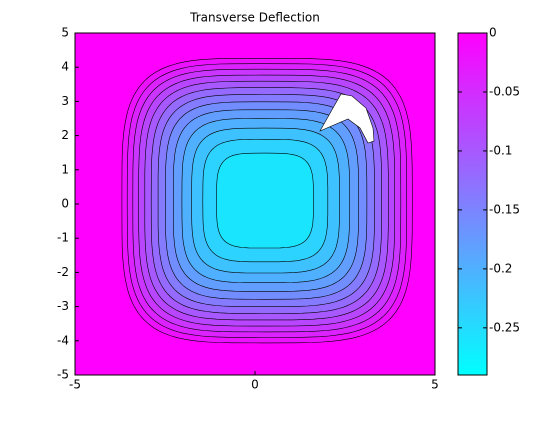  I want to click on colorbar-tick-label: 0, so click(493, 33).